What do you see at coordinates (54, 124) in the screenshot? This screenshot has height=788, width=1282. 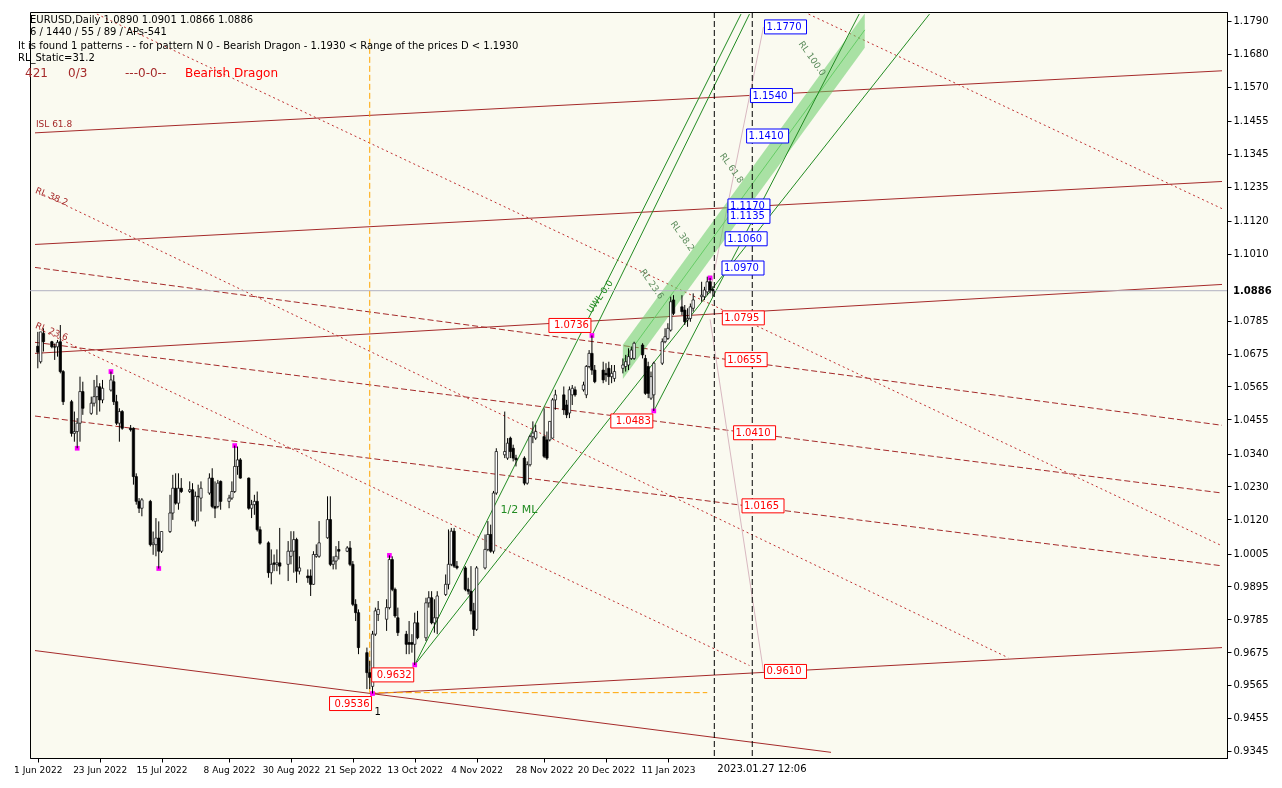 I see `annotation: ISL 61.8` at bounding box center [54, 124].